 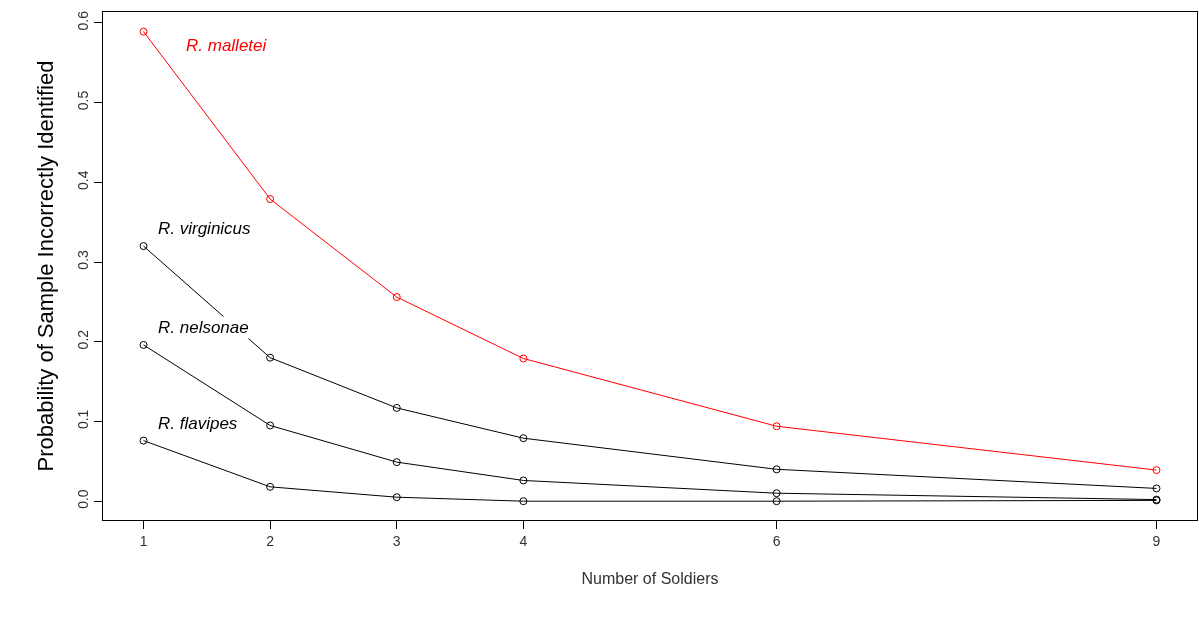 I want to click on series-label: R. flavipes, so click(x=198, y=423).